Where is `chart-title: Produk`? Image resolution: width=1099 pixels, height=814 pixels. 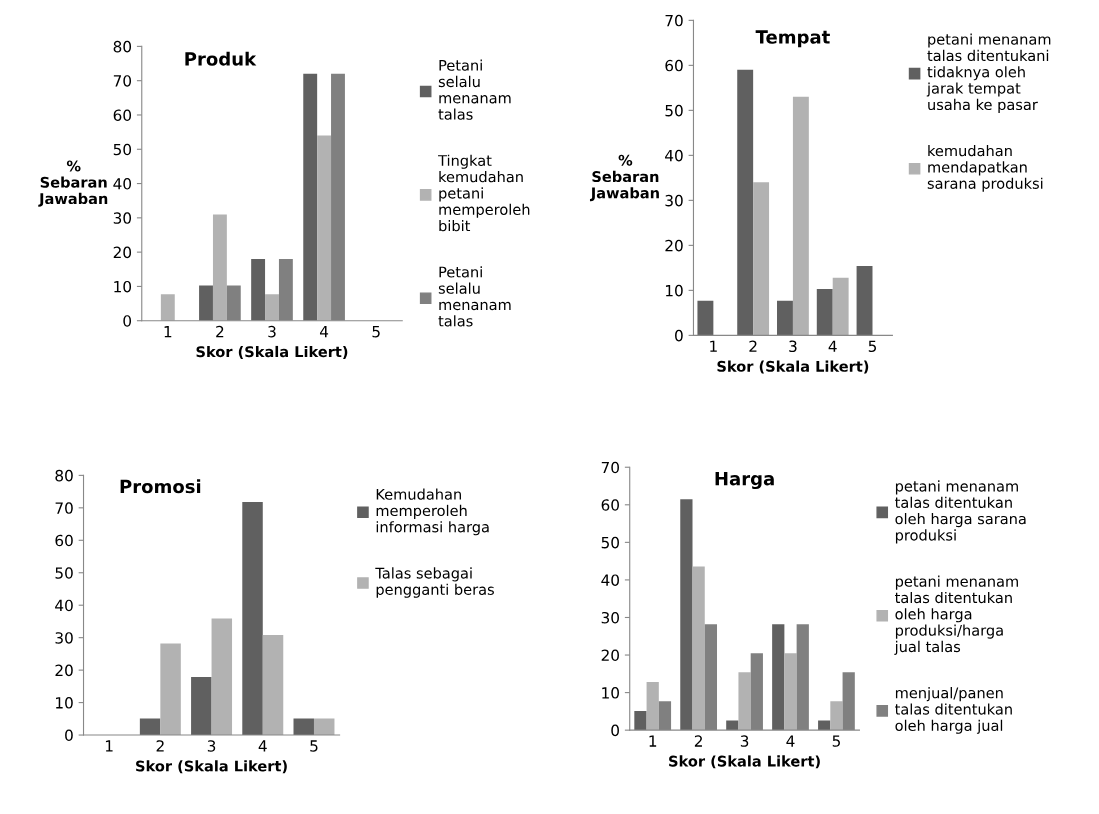
chart-title: Produk is located at coordinates (221, 58).